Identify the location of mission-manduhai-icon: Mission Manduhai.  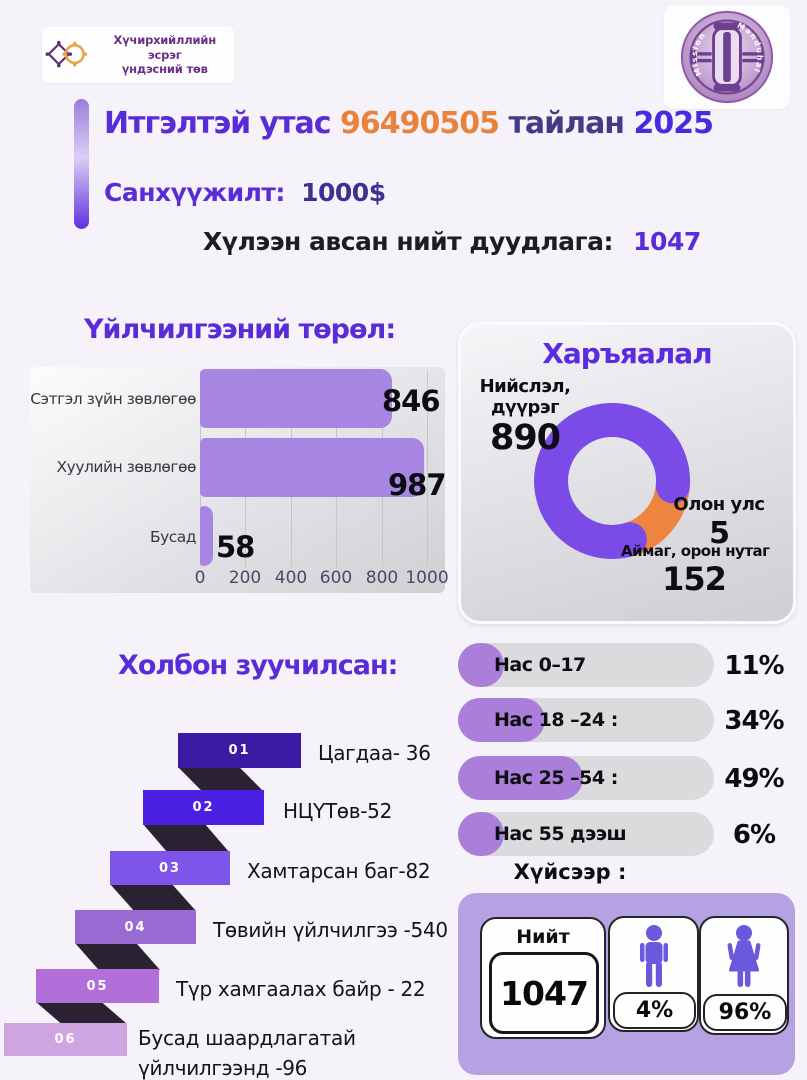
(727, 57).